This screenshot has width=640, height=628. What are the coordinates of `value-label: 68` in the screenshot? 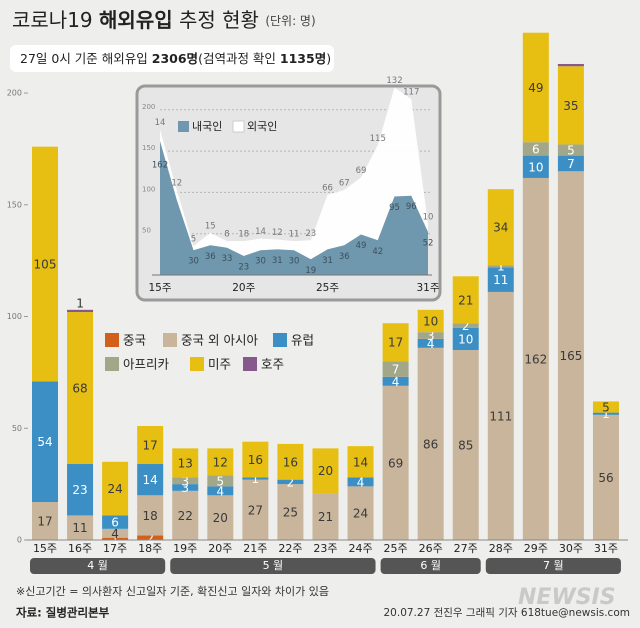 It's located at (79, 389).